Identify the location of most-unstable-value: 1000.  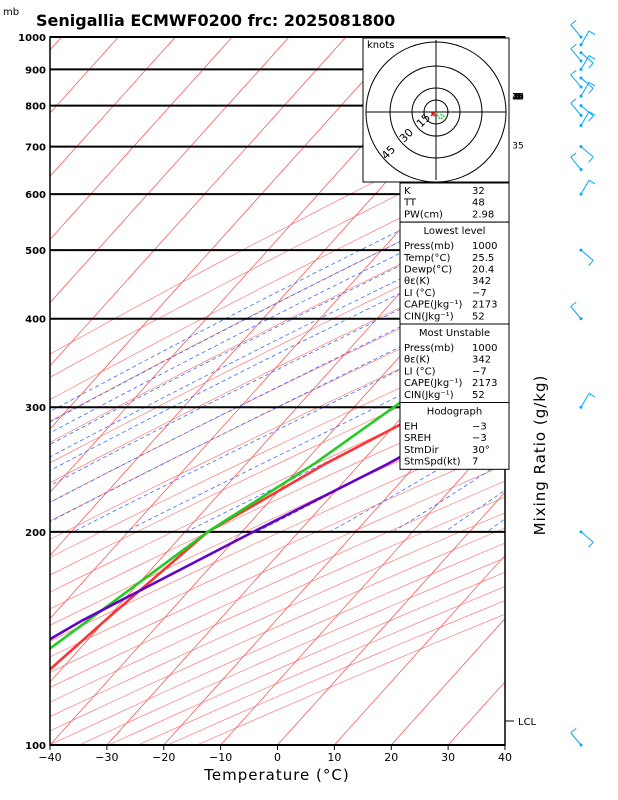
(484, 348).